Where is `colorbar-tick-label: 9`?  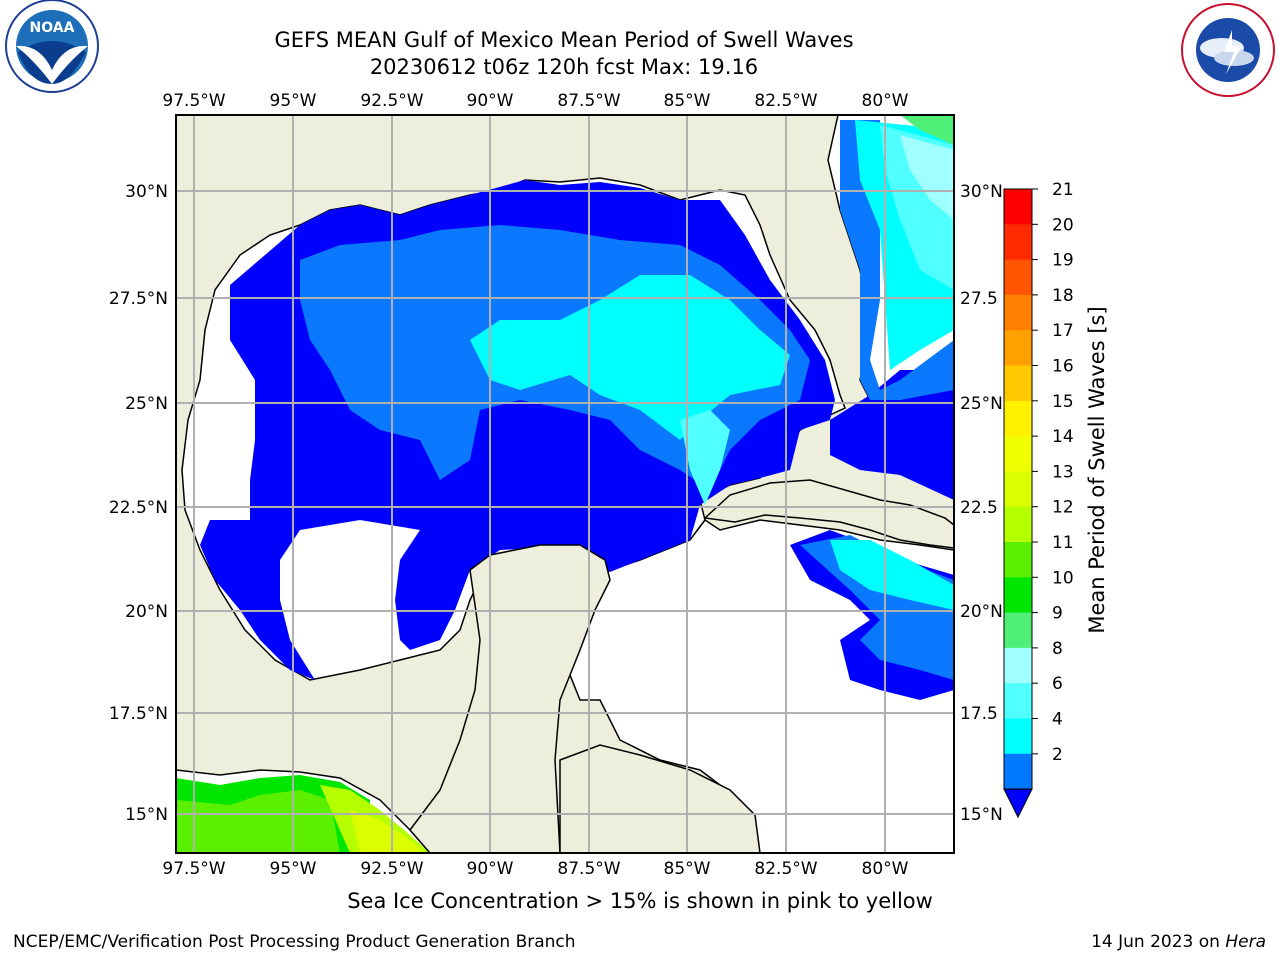 colorbar-tick-label: 9 is located at coordinates (1057, 614).